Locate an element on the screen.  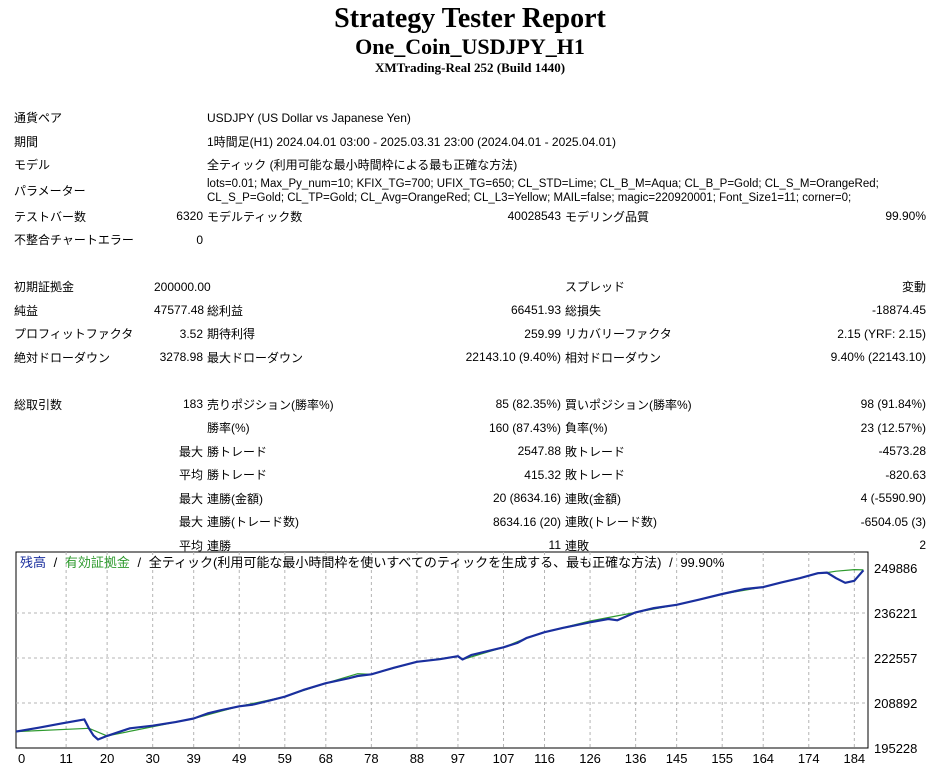
y-tick-label: 236221 is located at coordinates (895, 613).